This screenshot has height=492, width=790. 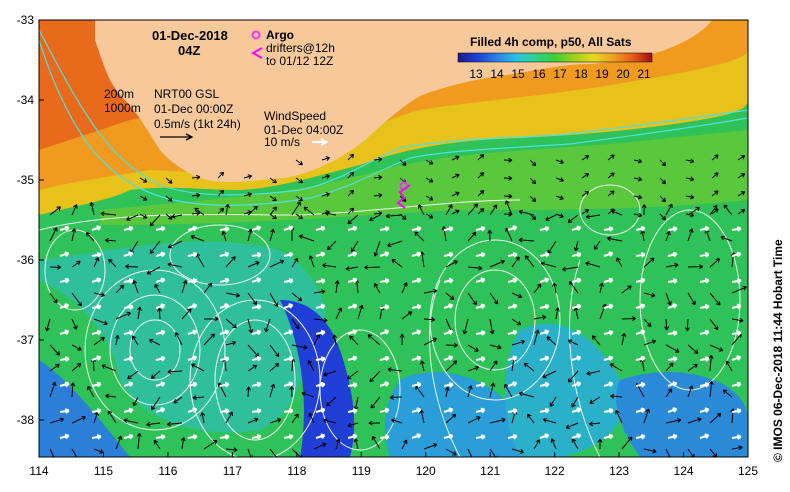 I want to click on currents-source: NRT00 GSL, so click(x=186, y=94).